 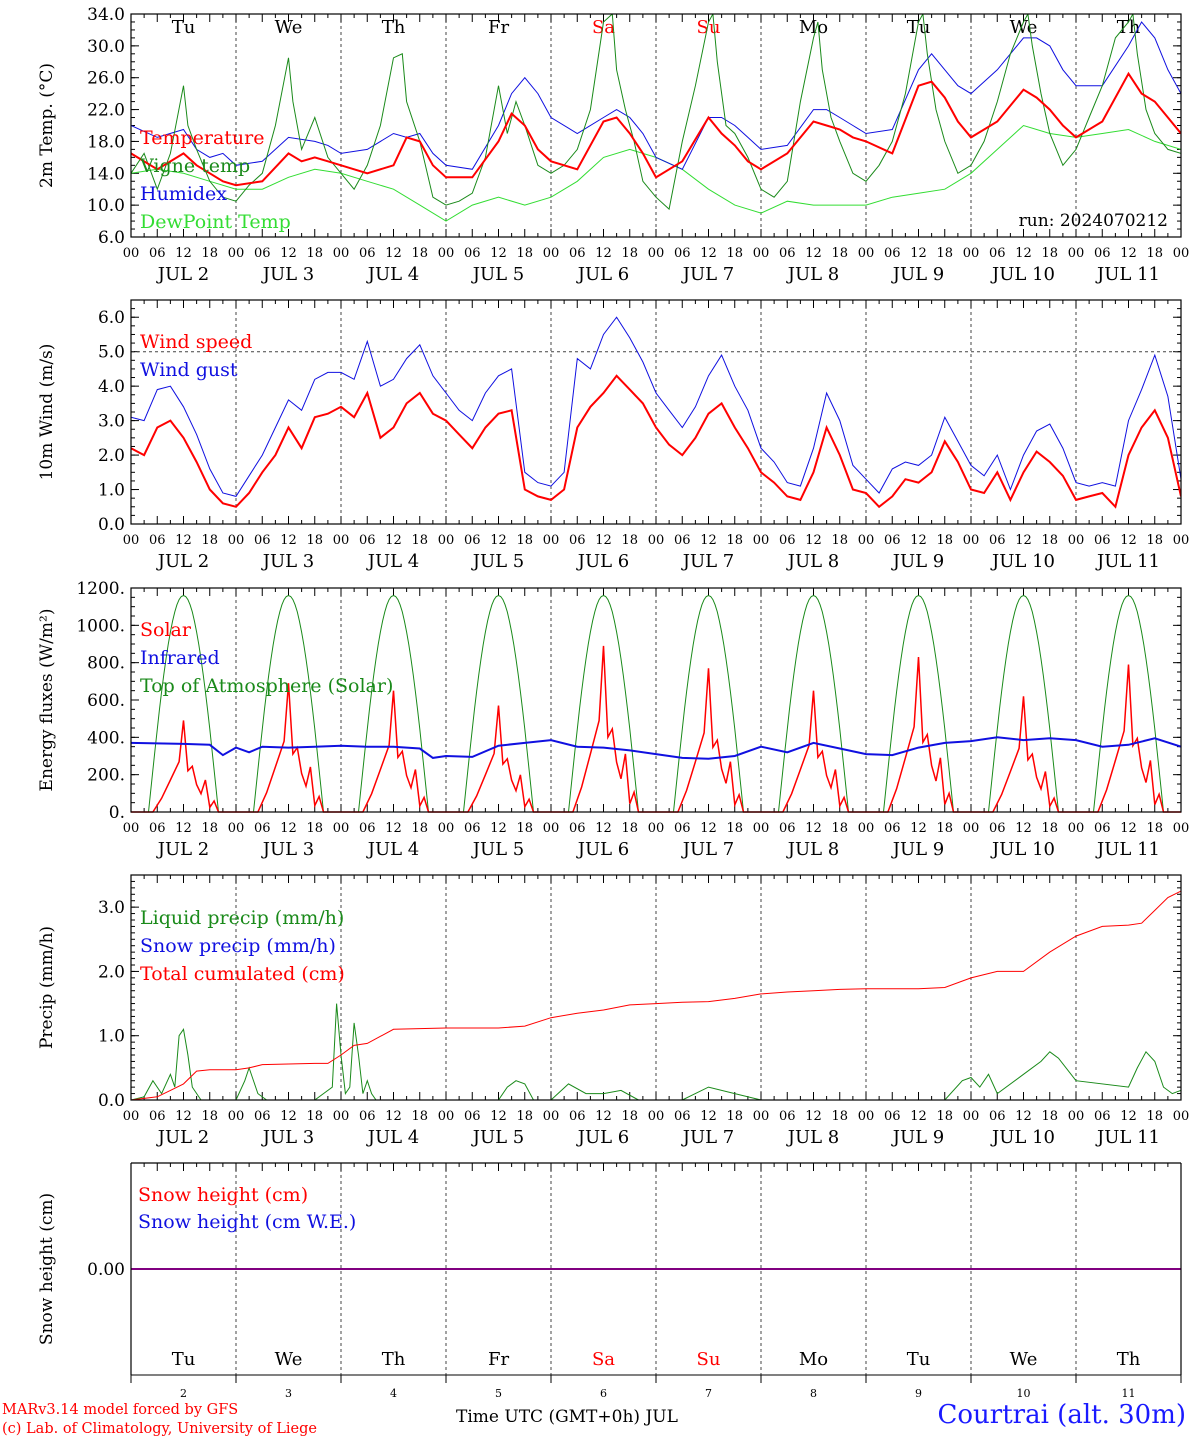 I want to click on y-tick-label: 1200., so click(x=100, y=589).